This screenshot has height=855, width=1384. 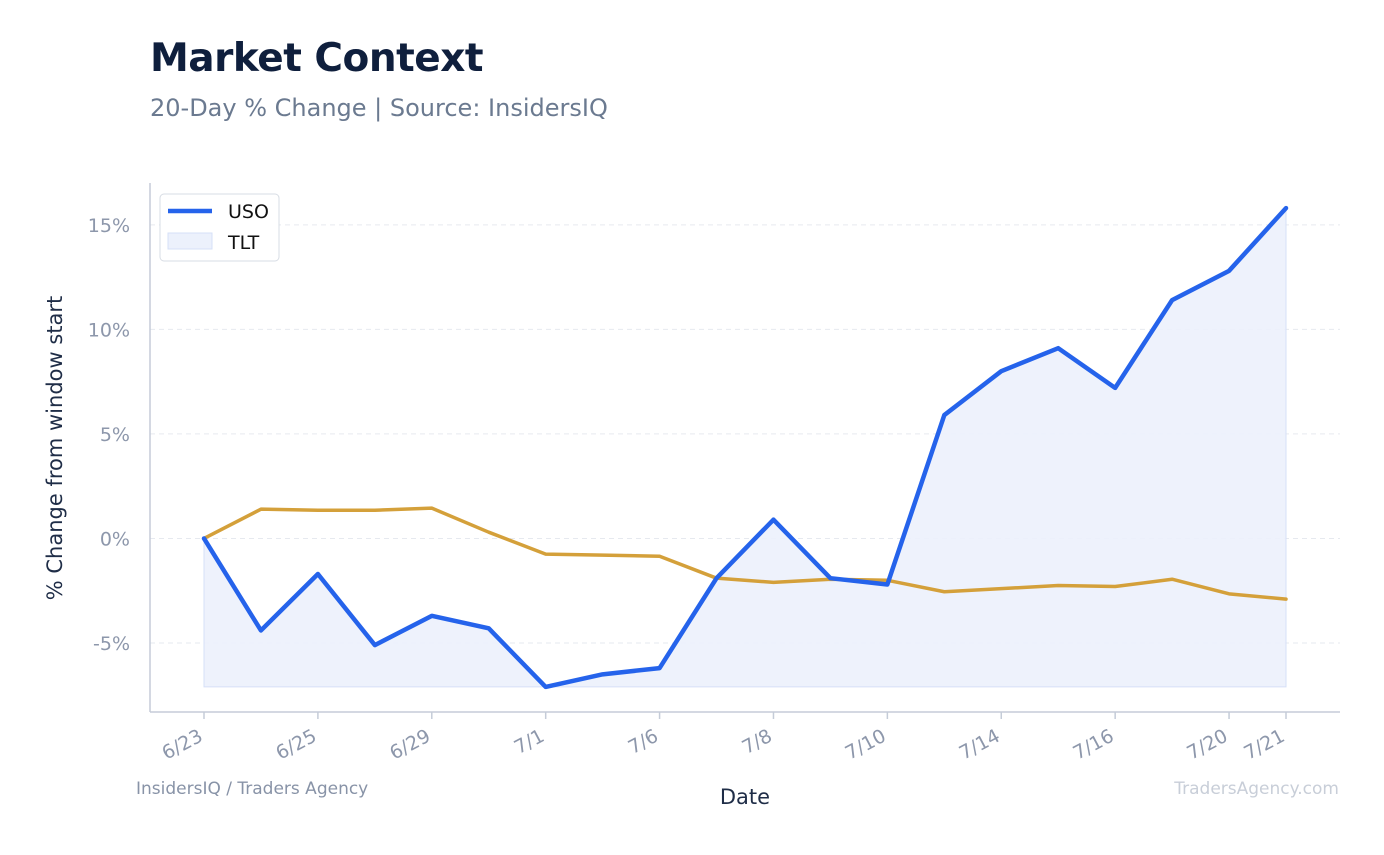 I want to click on y-tick-label: 10%, so click(x=109, y=330).